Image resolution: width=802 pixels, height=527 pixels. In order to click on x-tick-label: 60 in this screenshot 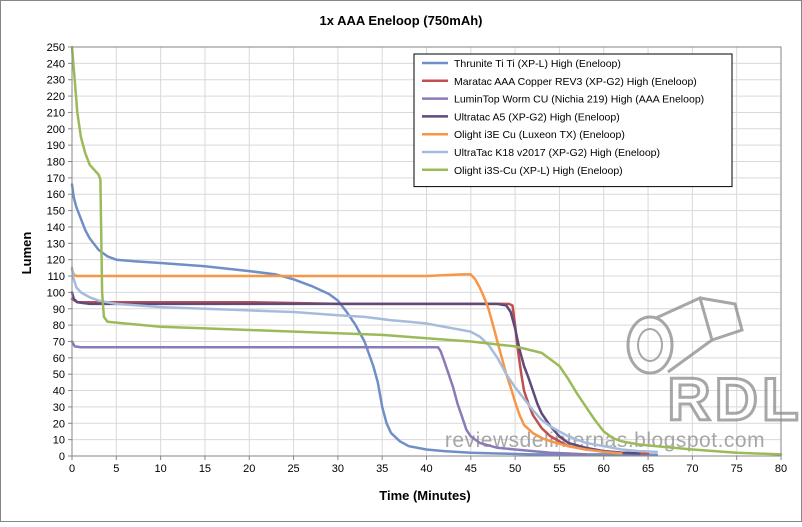, I will do `click(604, 469)`.